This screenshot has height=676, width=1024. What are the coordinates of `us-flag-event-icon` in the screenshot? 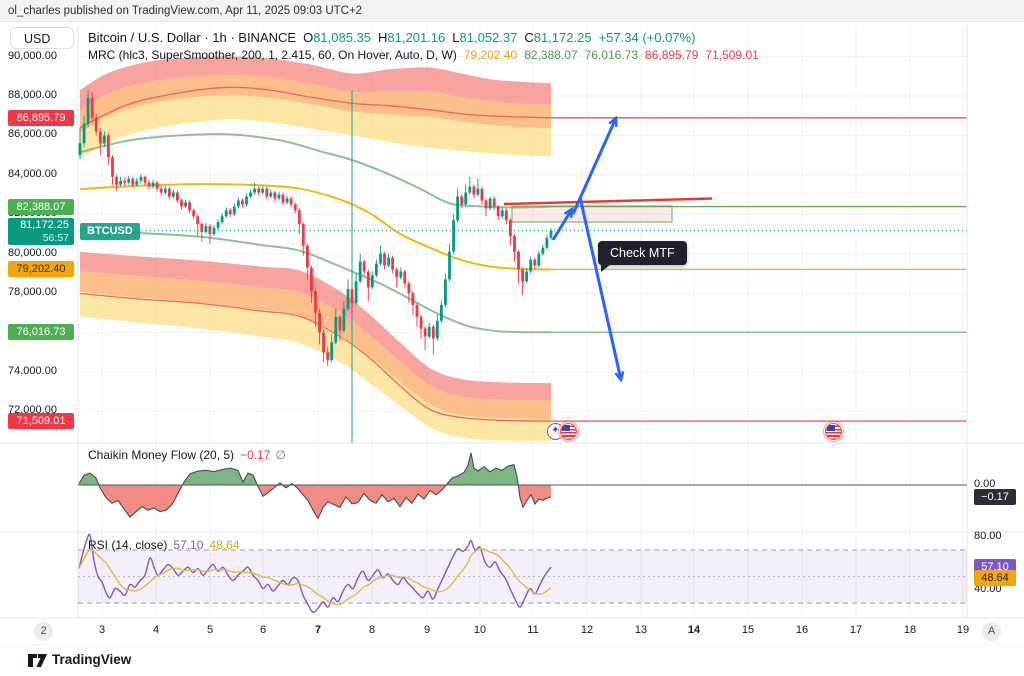 It's located at (568, 431).